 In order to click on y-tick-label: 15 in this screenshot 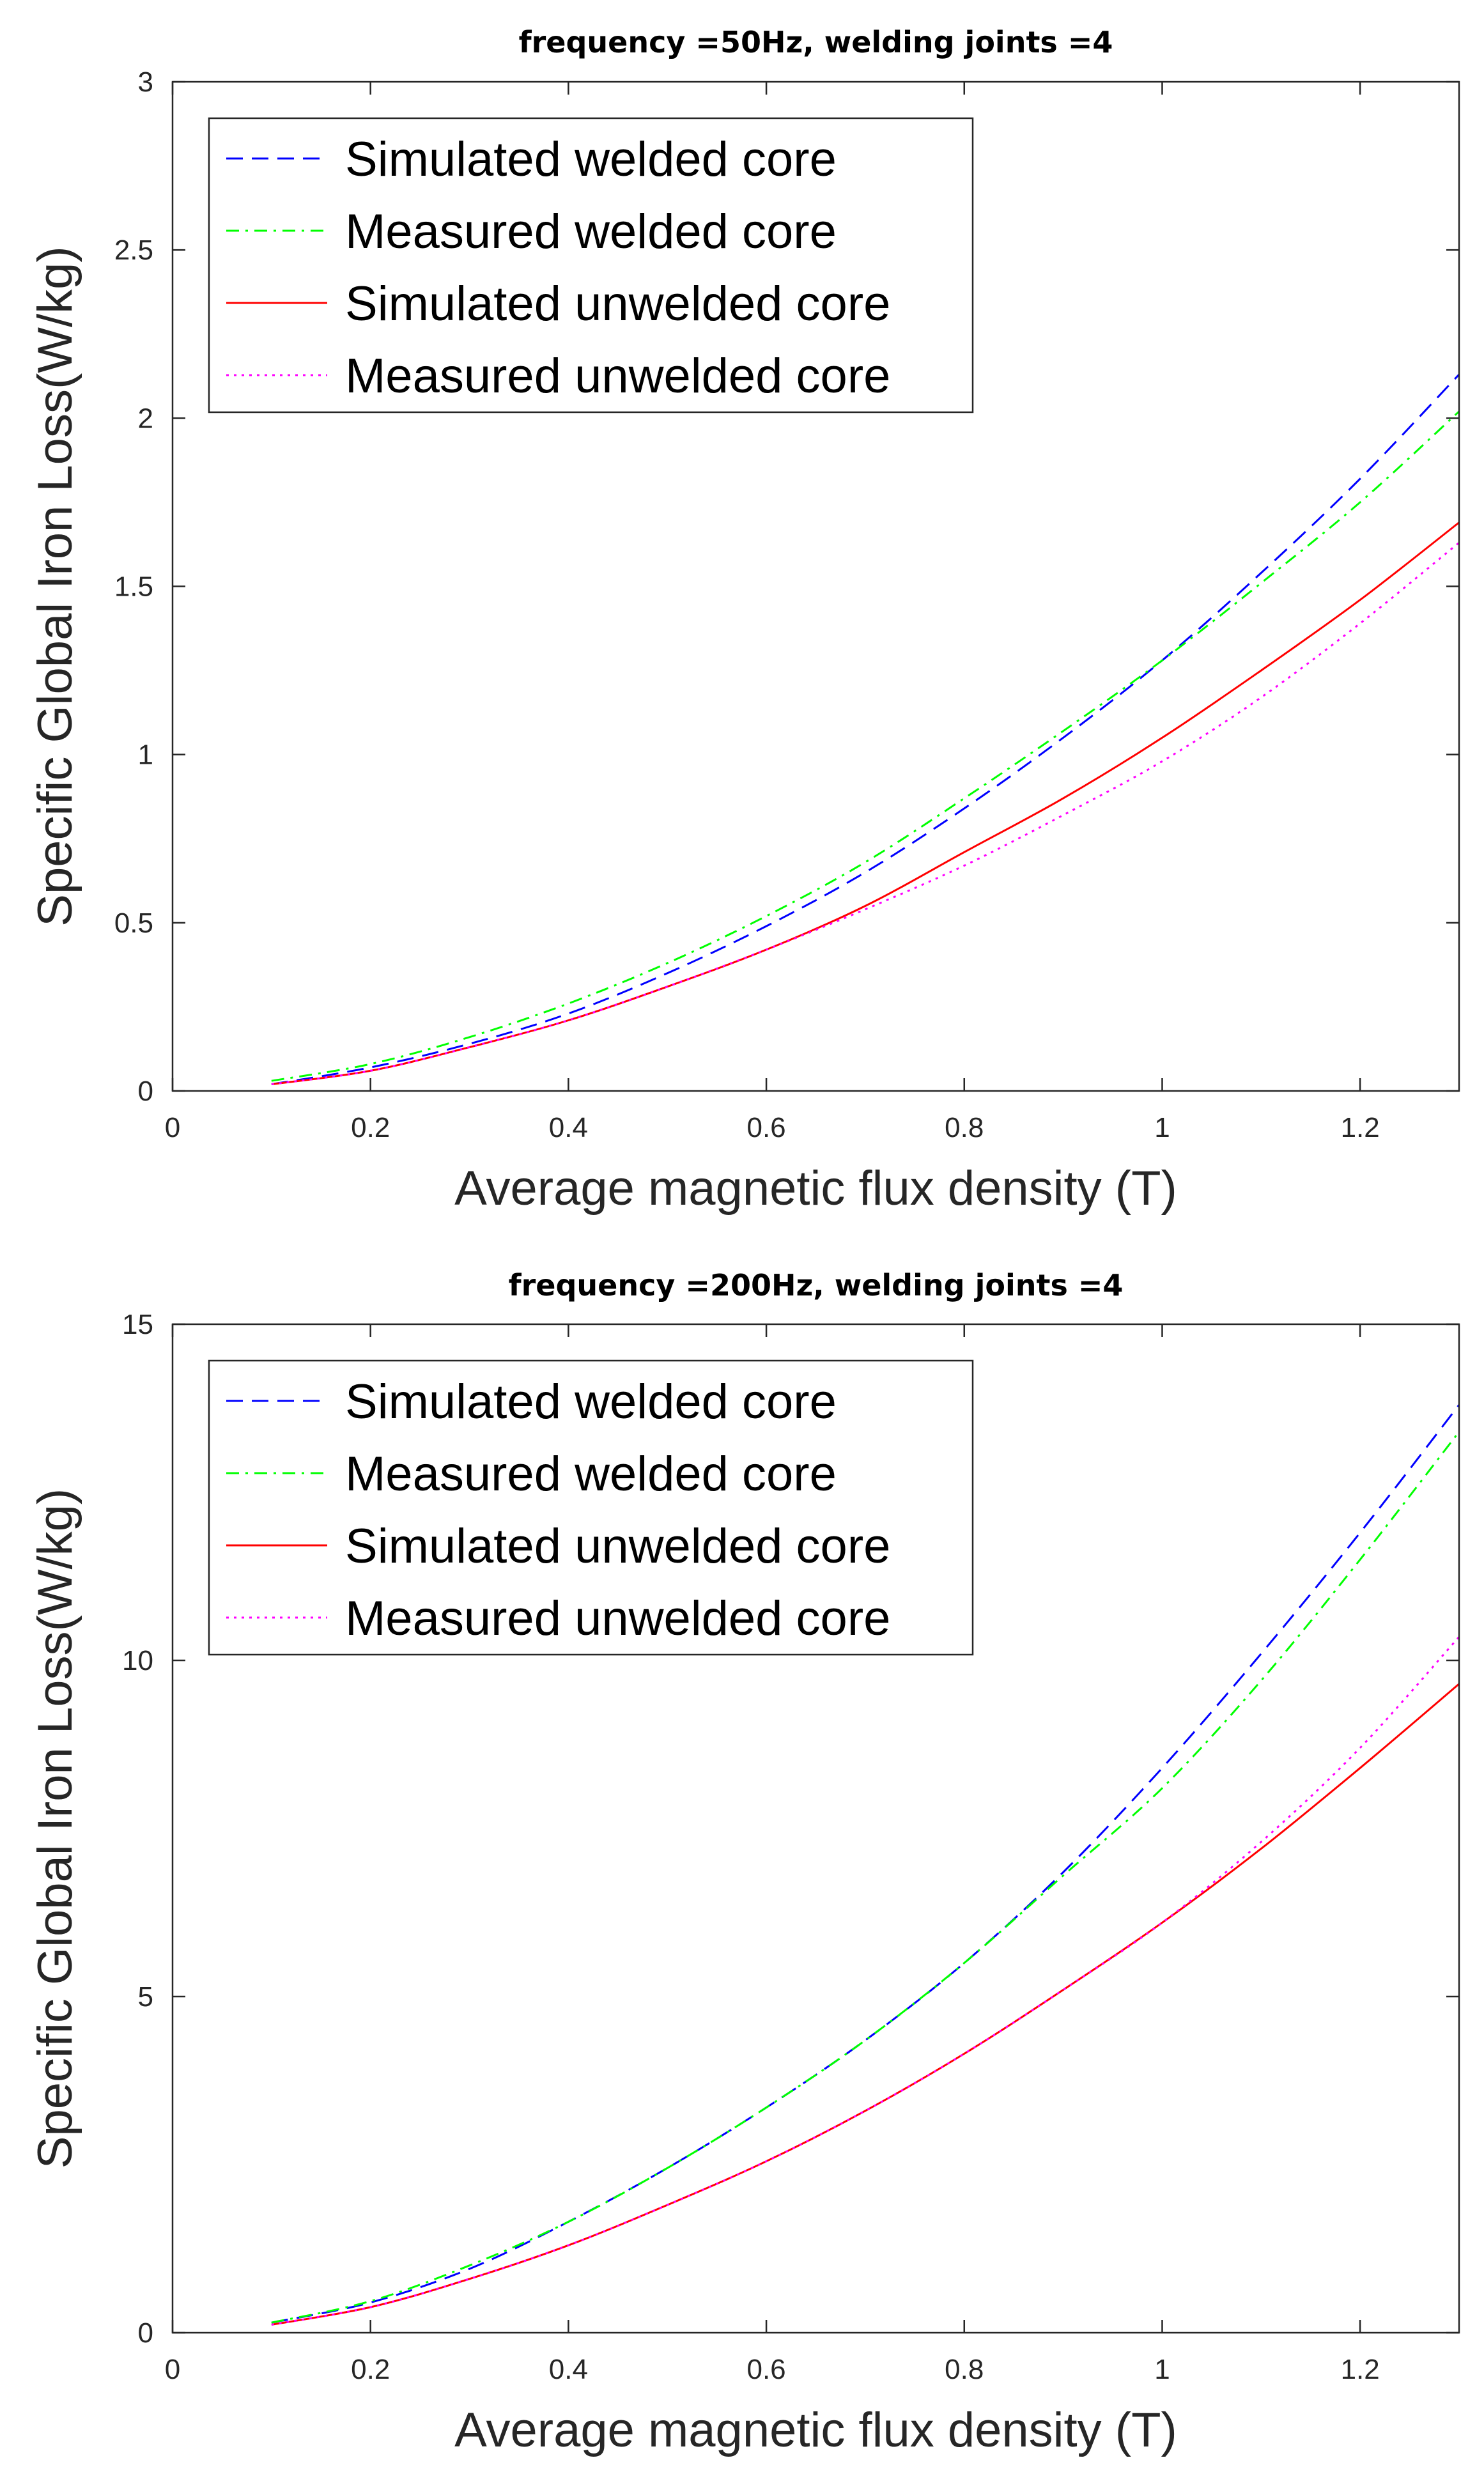, I will do `click(137, 1324)`.